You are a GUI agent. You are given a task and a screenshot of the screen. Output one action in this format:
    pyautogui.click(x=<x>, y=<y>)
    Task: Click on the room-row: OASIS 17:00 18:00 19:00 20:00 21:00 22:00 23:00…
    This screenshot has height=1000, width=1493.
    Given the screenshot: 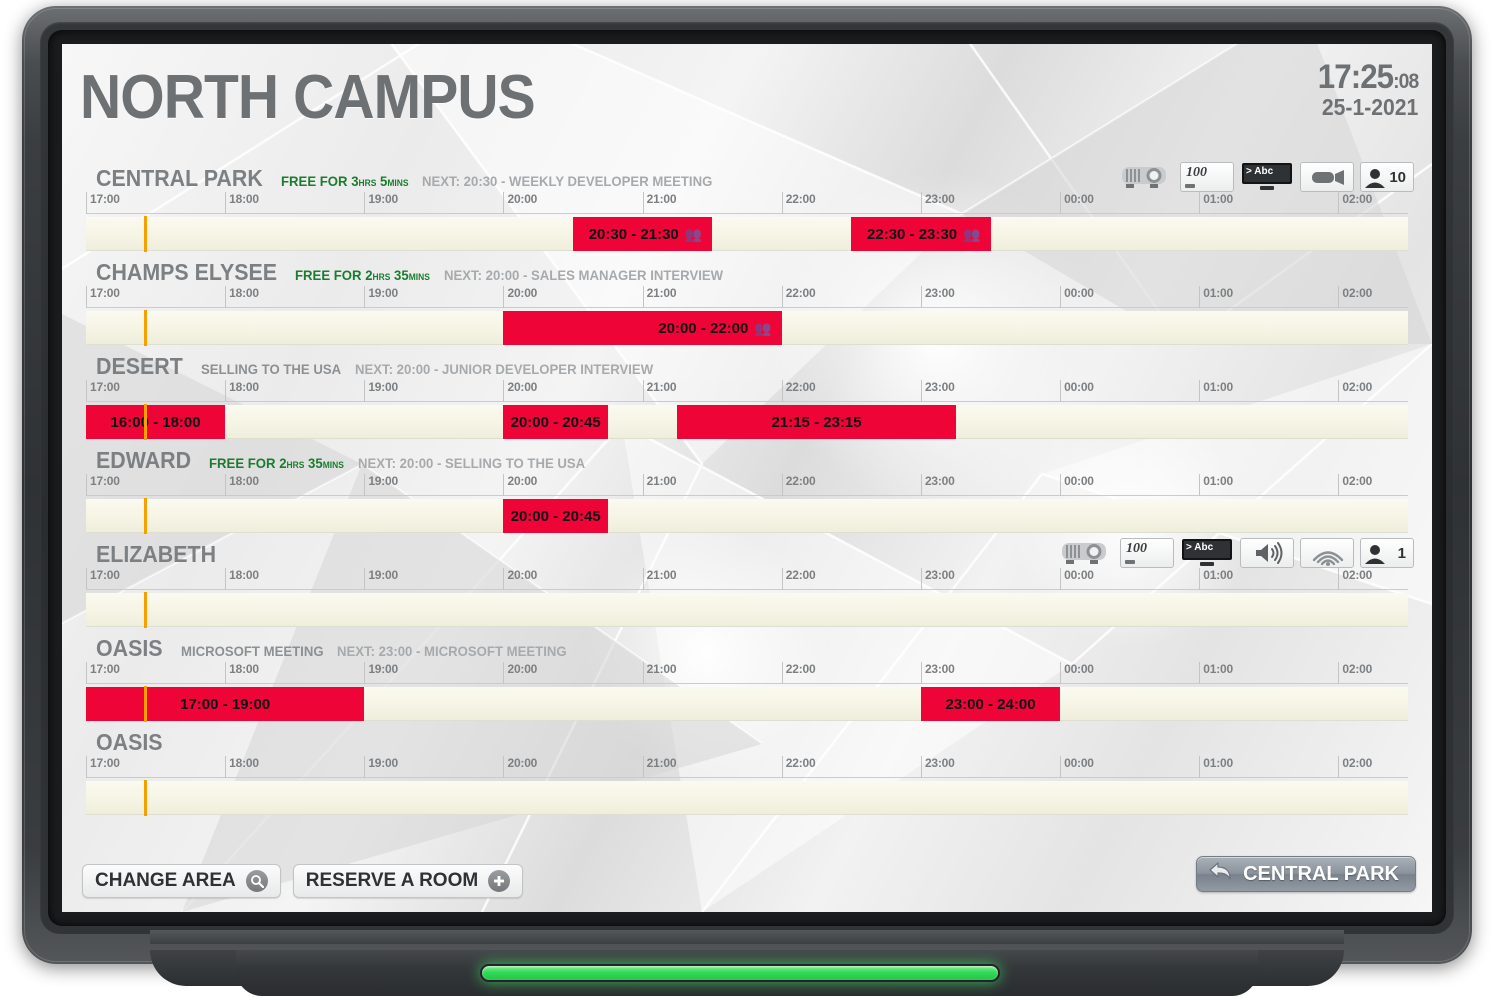 What is the action you would take?
    pyautogui.click(x=747, y=773)
    